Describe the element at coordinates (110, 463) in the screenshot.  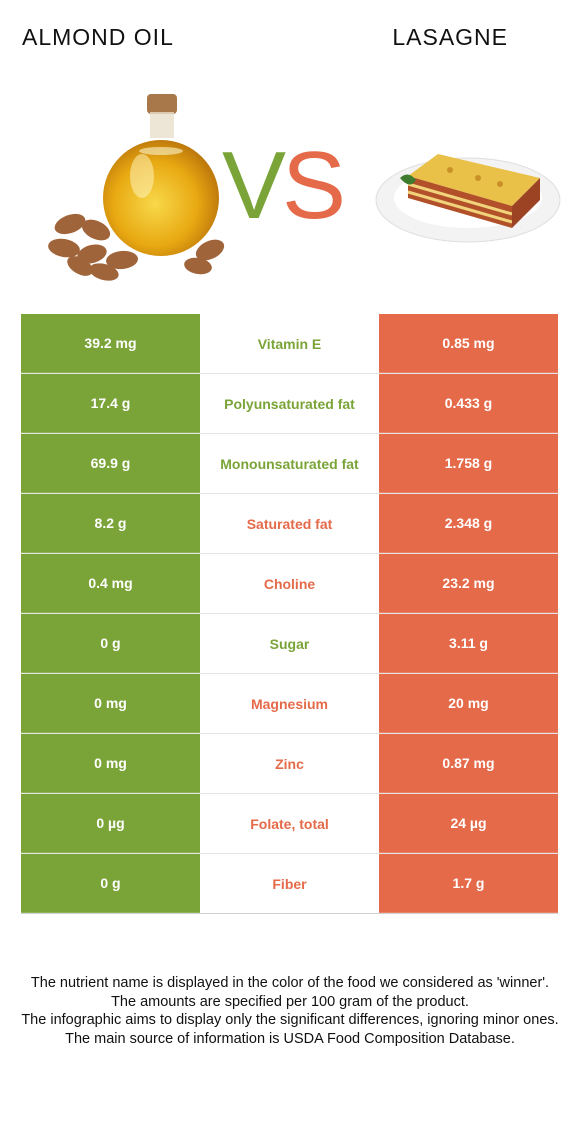
I see `left-value: 69.9 g` at that location.